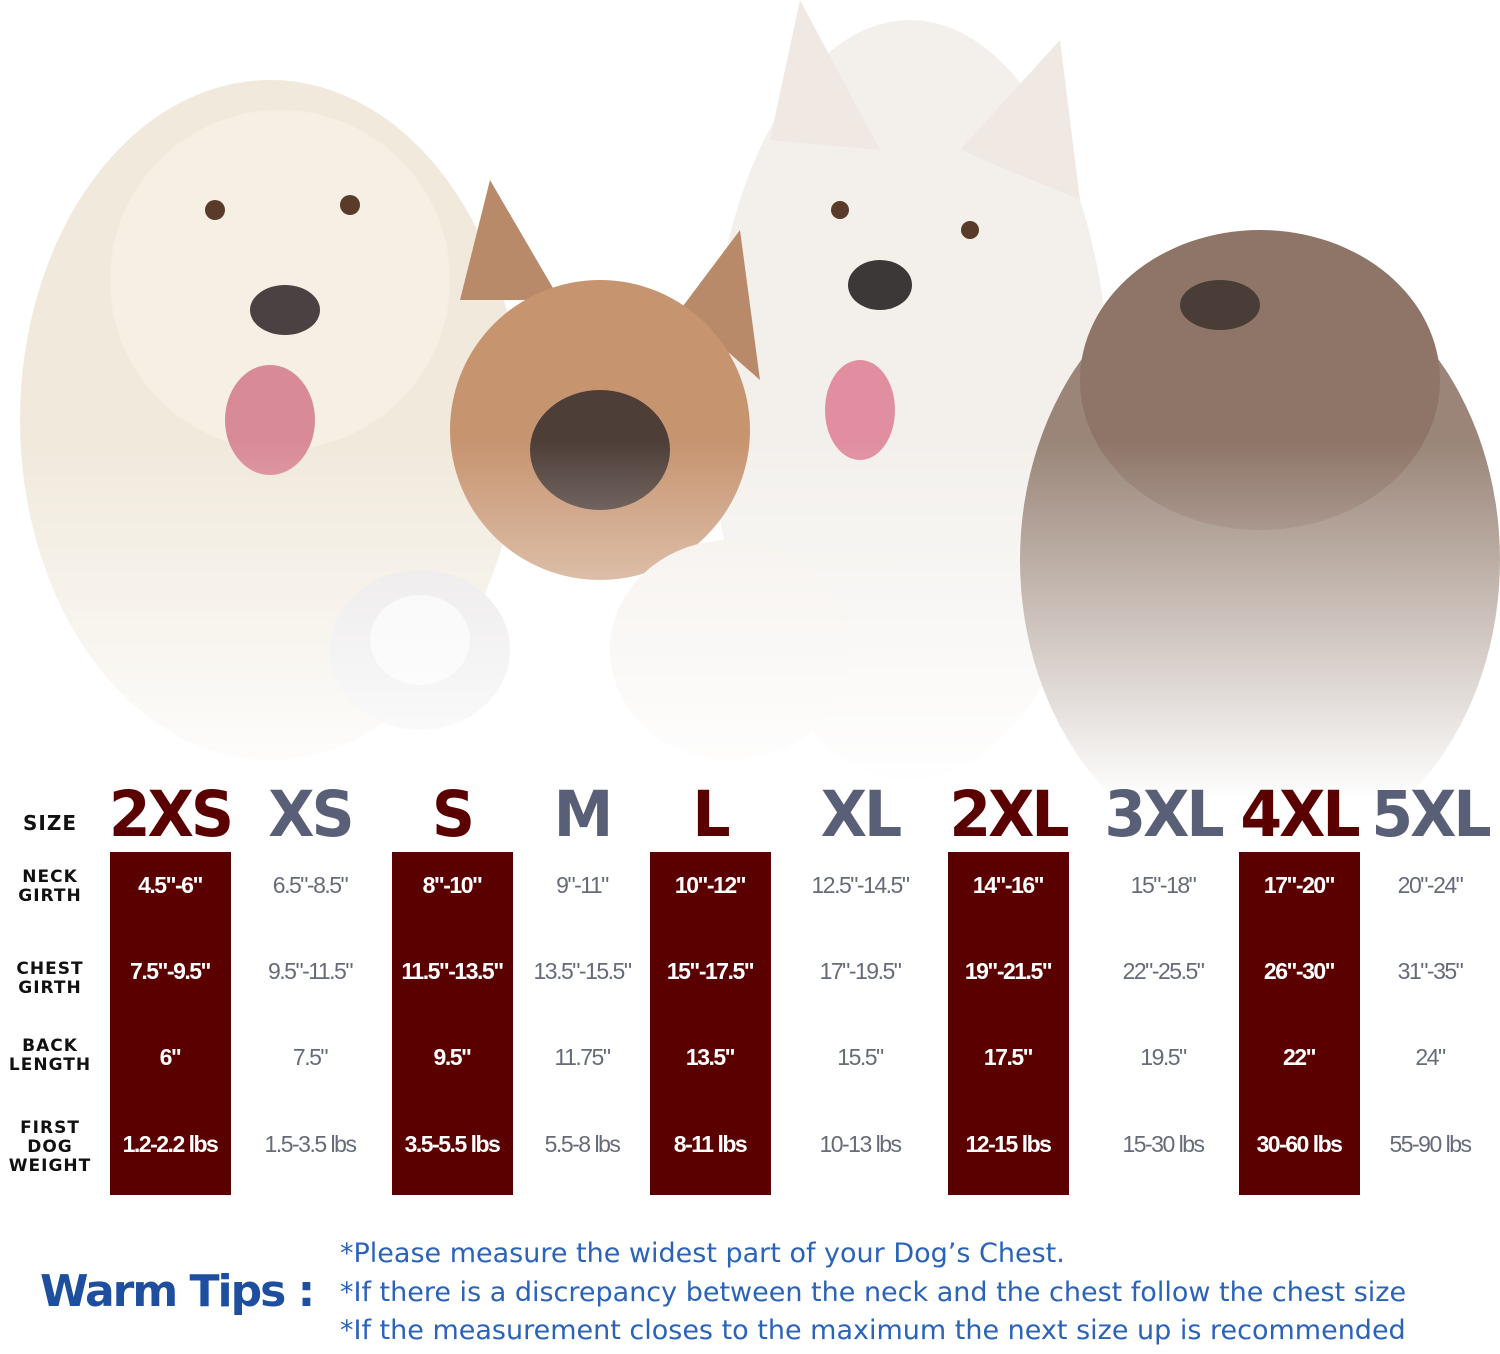 This screenshot has width=1500, height=1354. What do you see at coordinates (50, 1046) in the screenshot?
I see `label-line: BACK` at bounding box center [50, 1046].